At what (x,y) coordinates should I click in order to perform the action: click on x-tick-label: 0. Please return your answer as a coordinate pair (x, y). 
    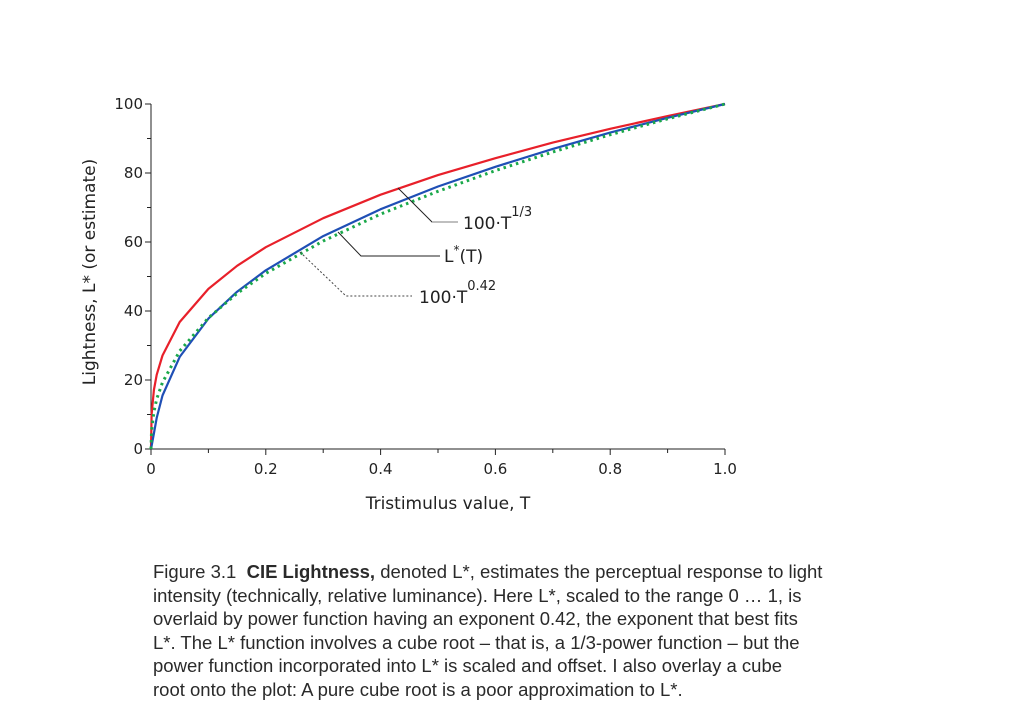
    Looking at the image, I should click on (151, 469).